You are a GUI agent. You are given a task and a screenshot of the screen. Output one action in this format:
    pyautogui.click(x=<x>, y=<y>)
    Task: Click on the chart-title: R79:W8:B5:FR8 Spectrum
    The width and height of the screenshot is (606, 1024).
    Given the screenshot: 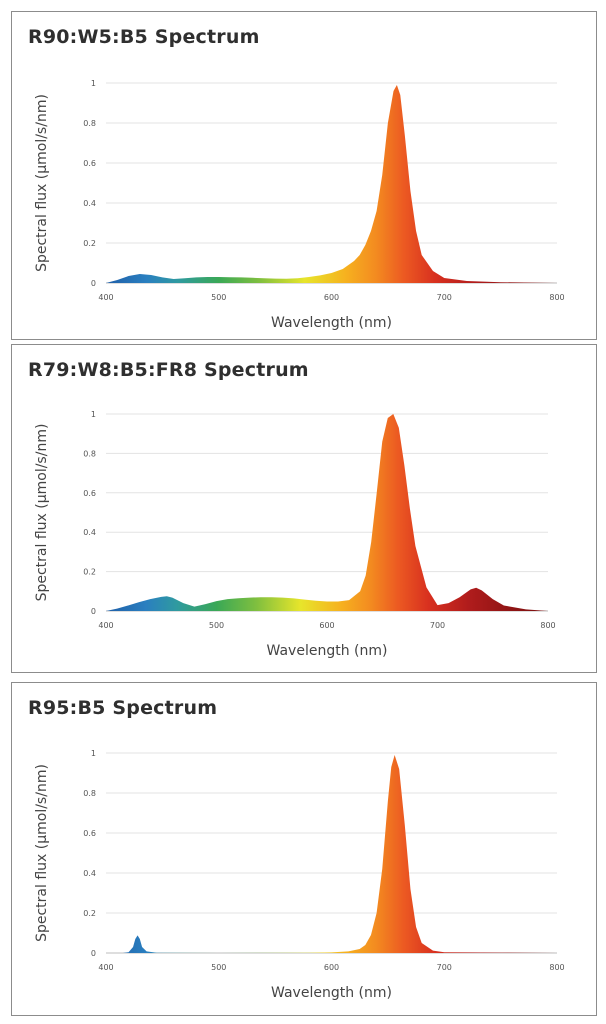 What is the action you would take?
    pyautogui.click(x=168, y=370)
    